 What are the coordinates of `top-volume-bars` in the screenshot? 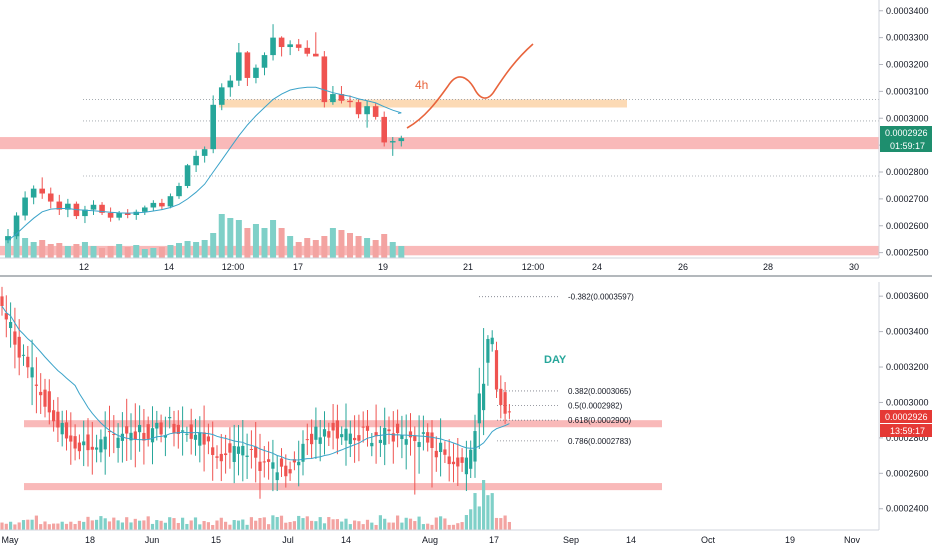 It's located at (205, 236).